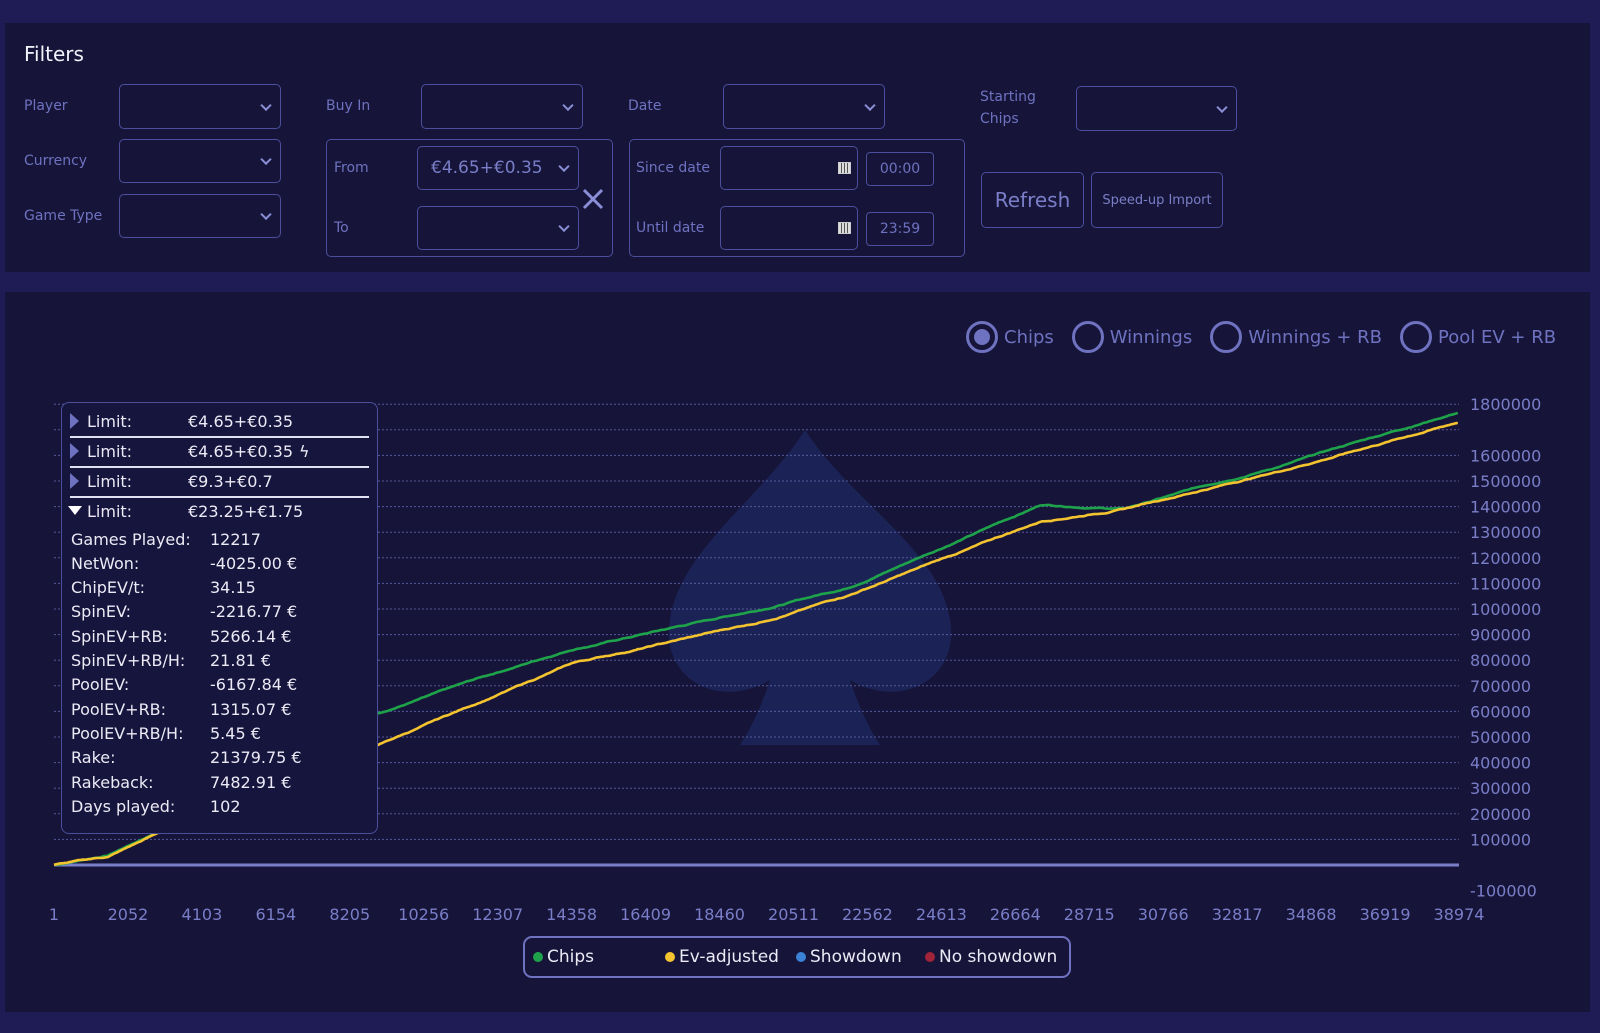 The height and width of the screenshot is (1033, 1600). Describe the element at coordinates (1315, 337) in the screenshot. I see `radio-label: Winnings + RB` at that location.